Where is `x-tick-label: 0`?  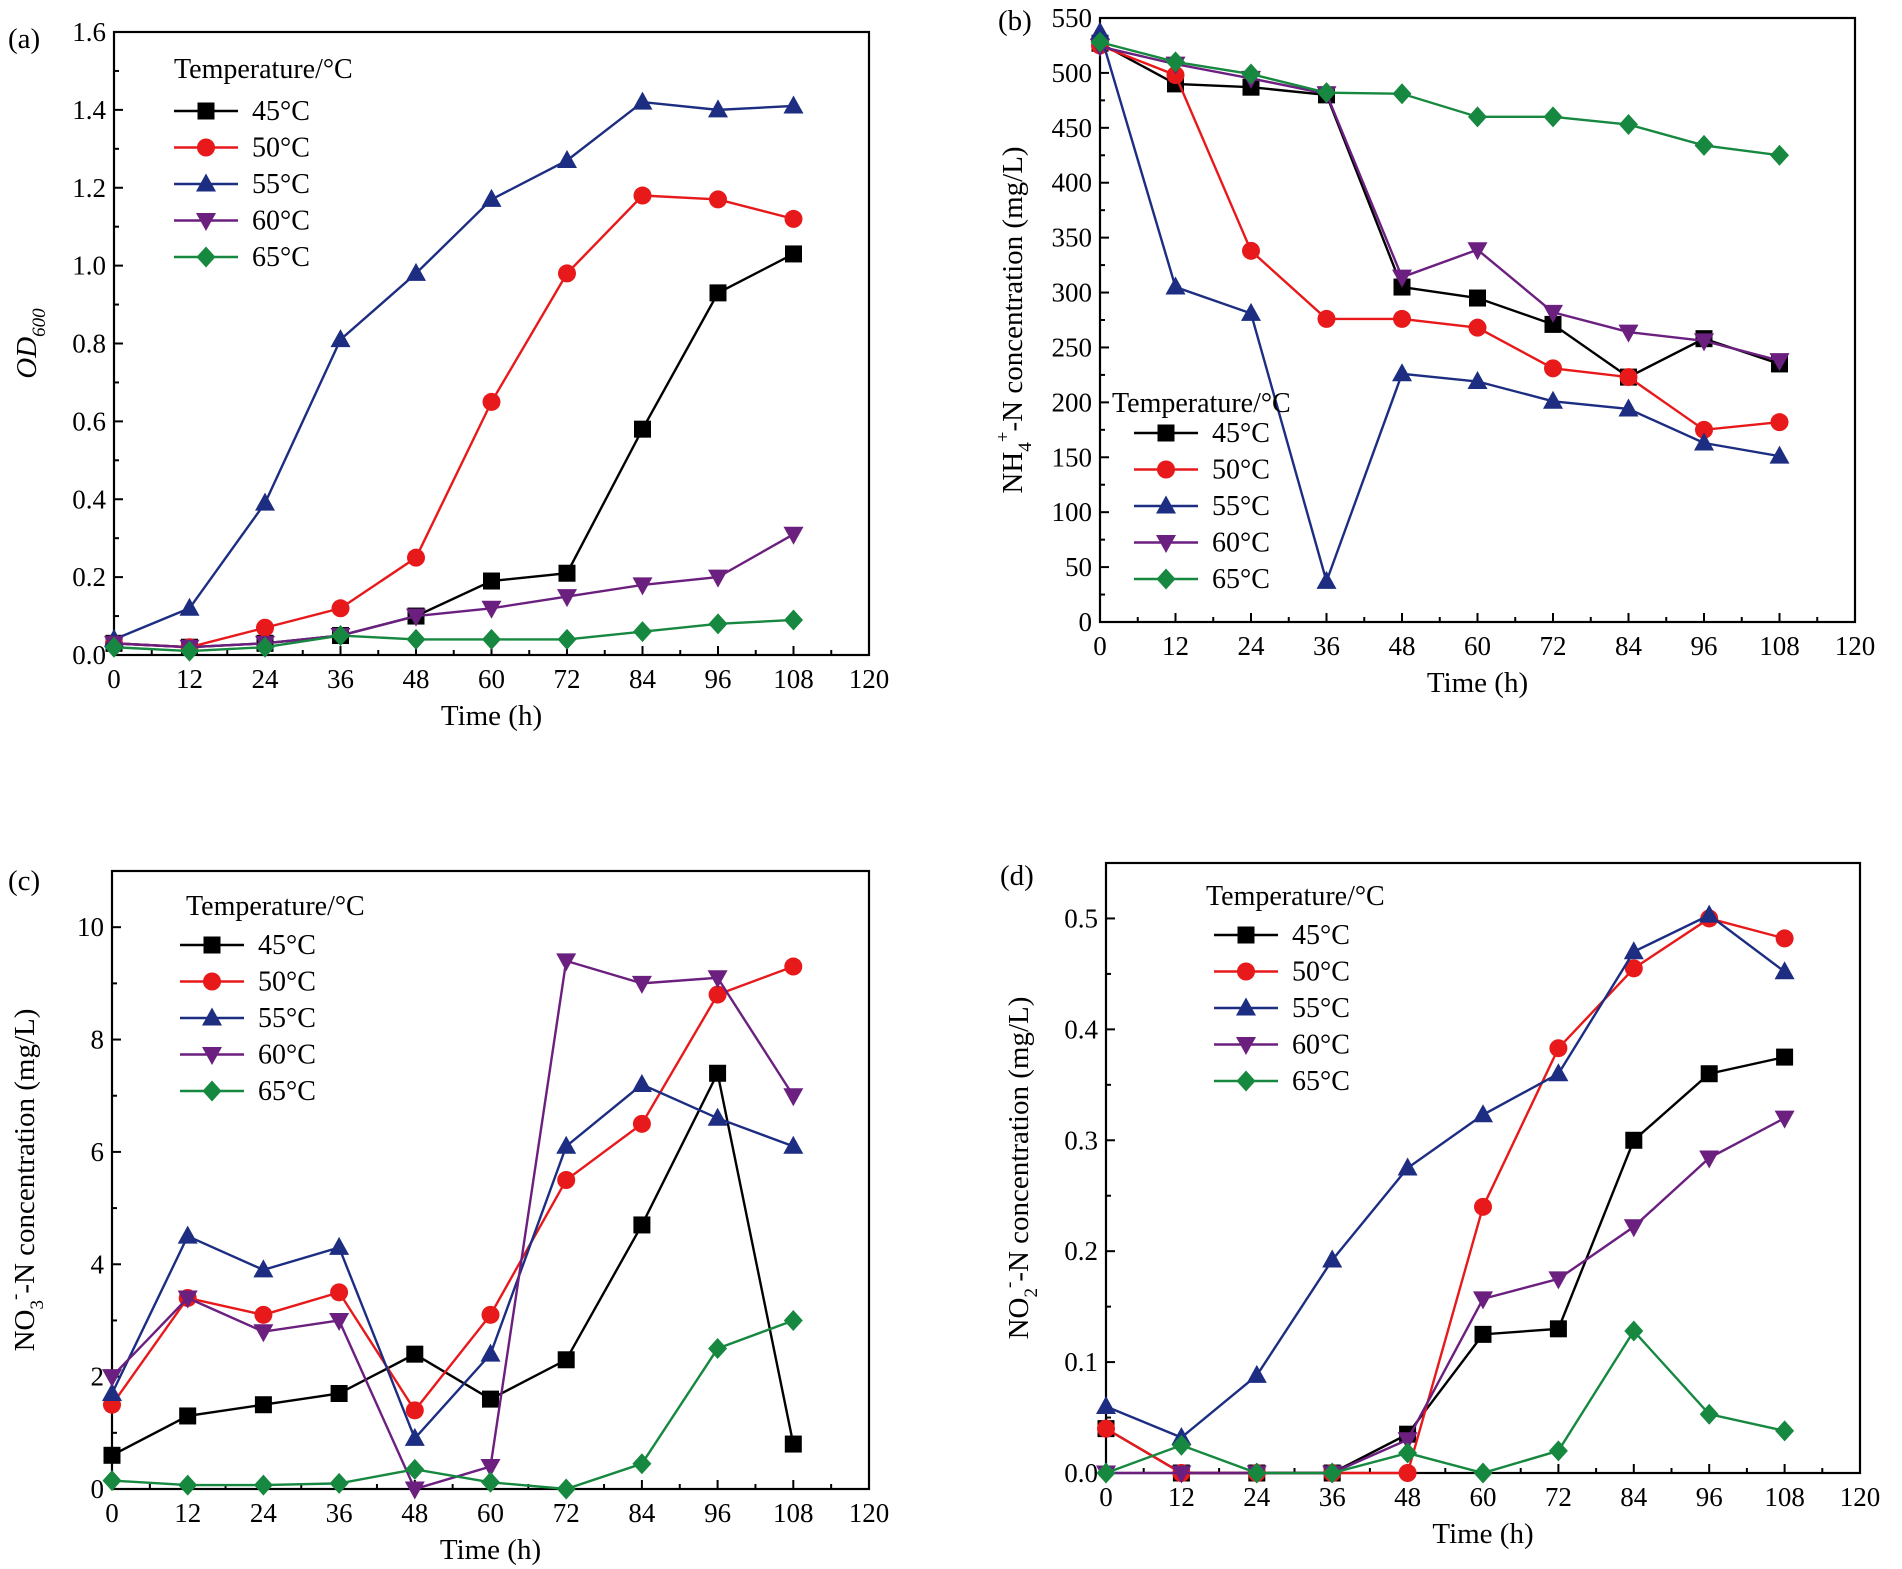 x-tick-label: 0 is located at coordinates (114, 679).